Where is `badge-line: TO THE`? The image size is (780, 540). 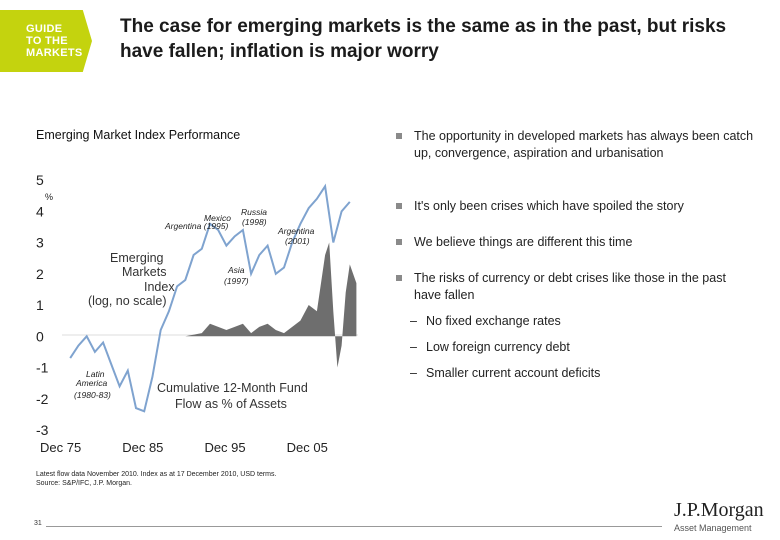
badge-line: TO THE is located at coordinates (47, 41).